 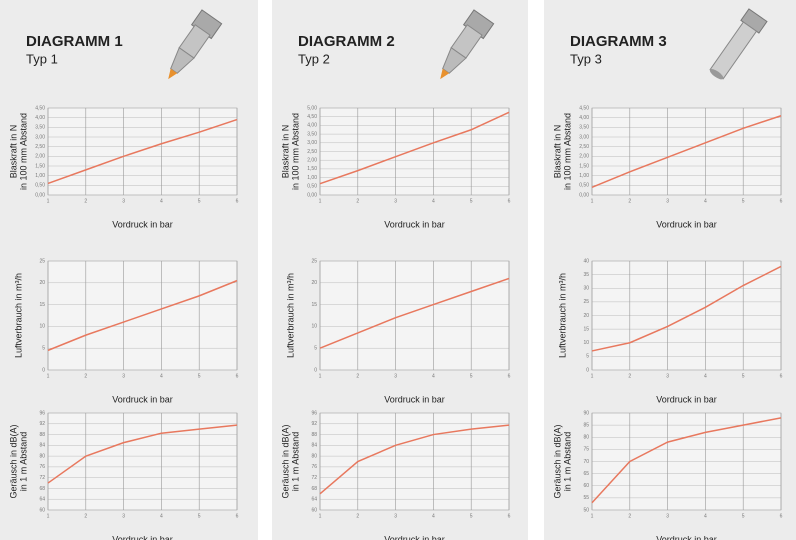 I want to click on y-tick-label: 1,00, so click(x=312, y=178).